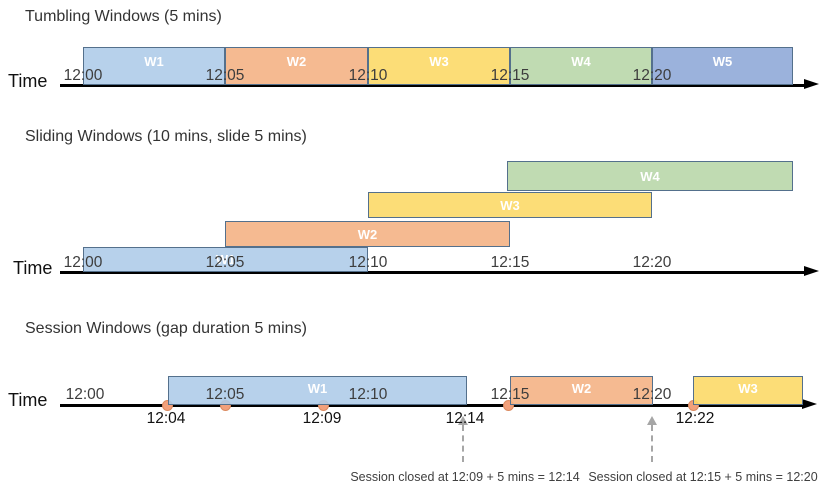  I want to click on section-title-session: Session Windows (gap duration 5 mins), so click(166, 328).